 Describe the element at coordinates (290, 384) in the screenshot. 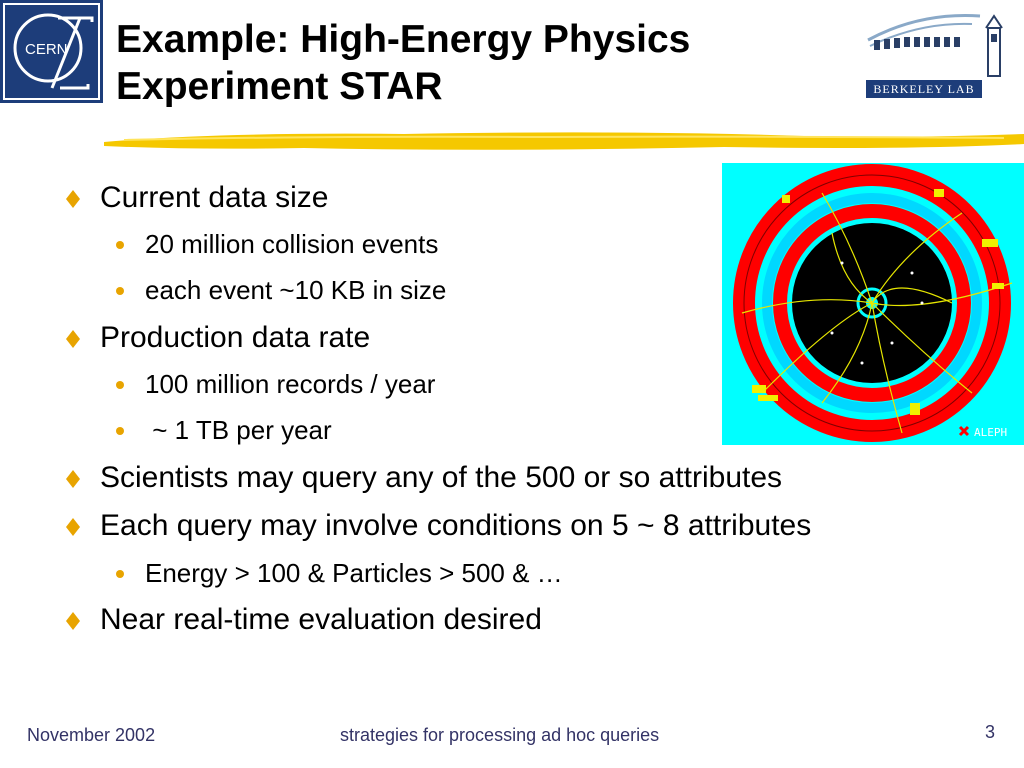

I see `sub-bullet-text: 100 million records / year` at that location.